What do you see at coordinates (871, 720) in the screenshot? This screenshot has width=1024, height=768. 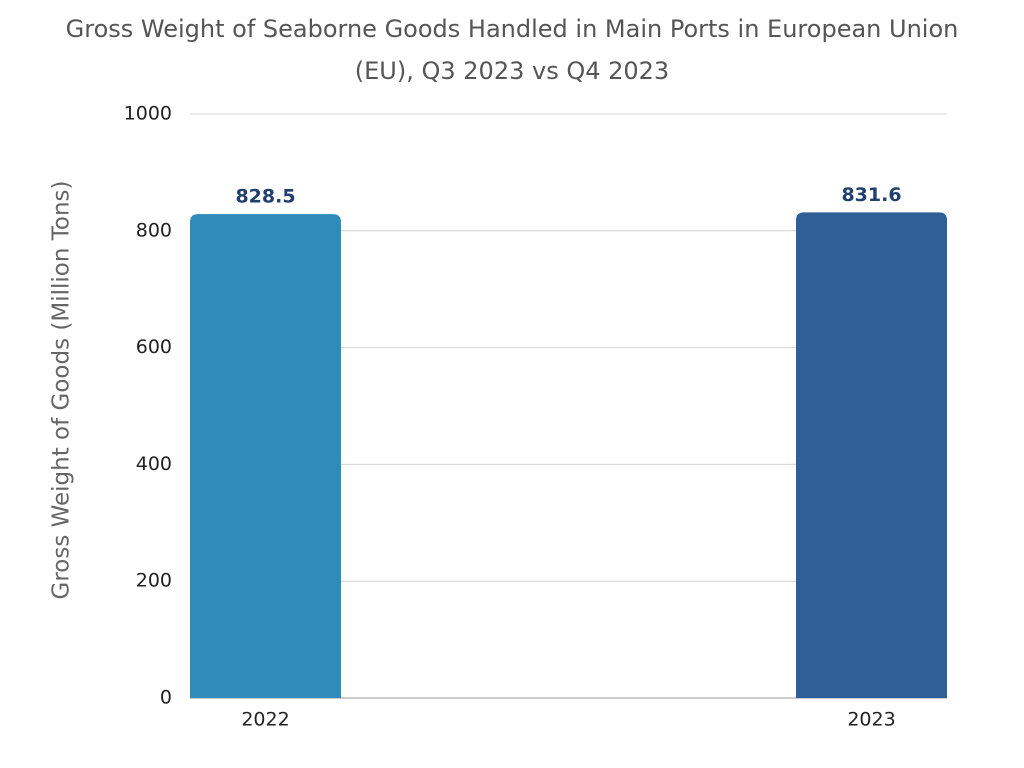 I see `x-tick-label: 2023` at bounding box center [871, 720].